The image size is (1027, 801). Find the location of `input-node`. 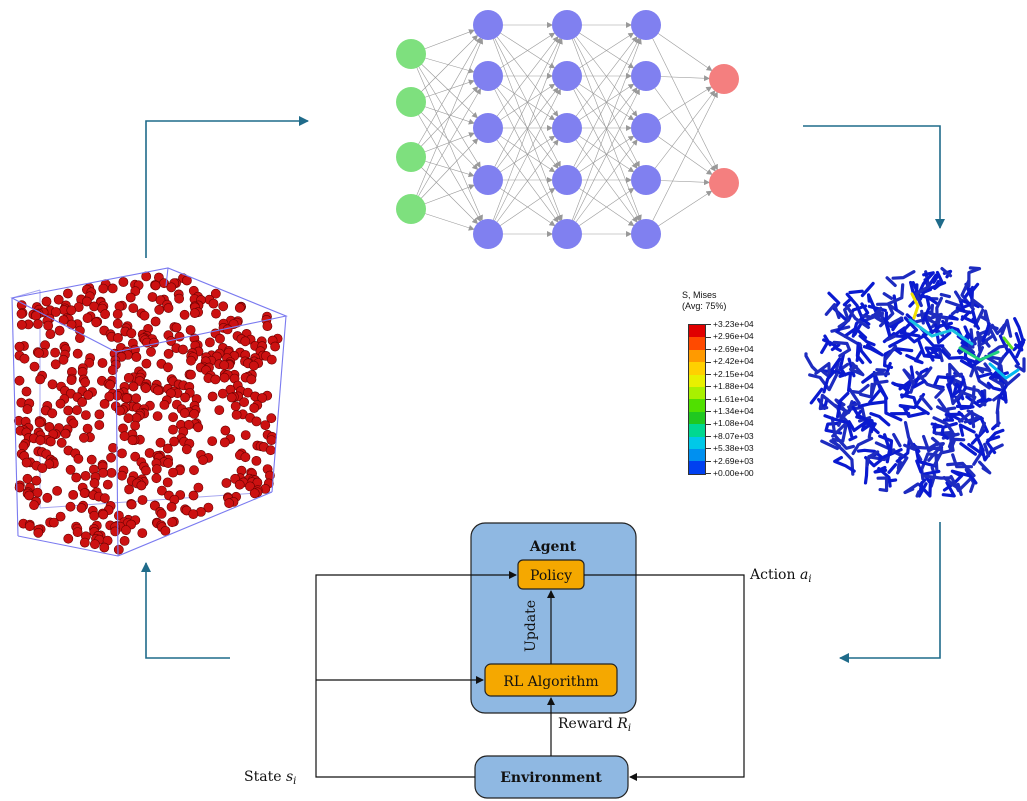

input-node is located at coordinates (411, 54).